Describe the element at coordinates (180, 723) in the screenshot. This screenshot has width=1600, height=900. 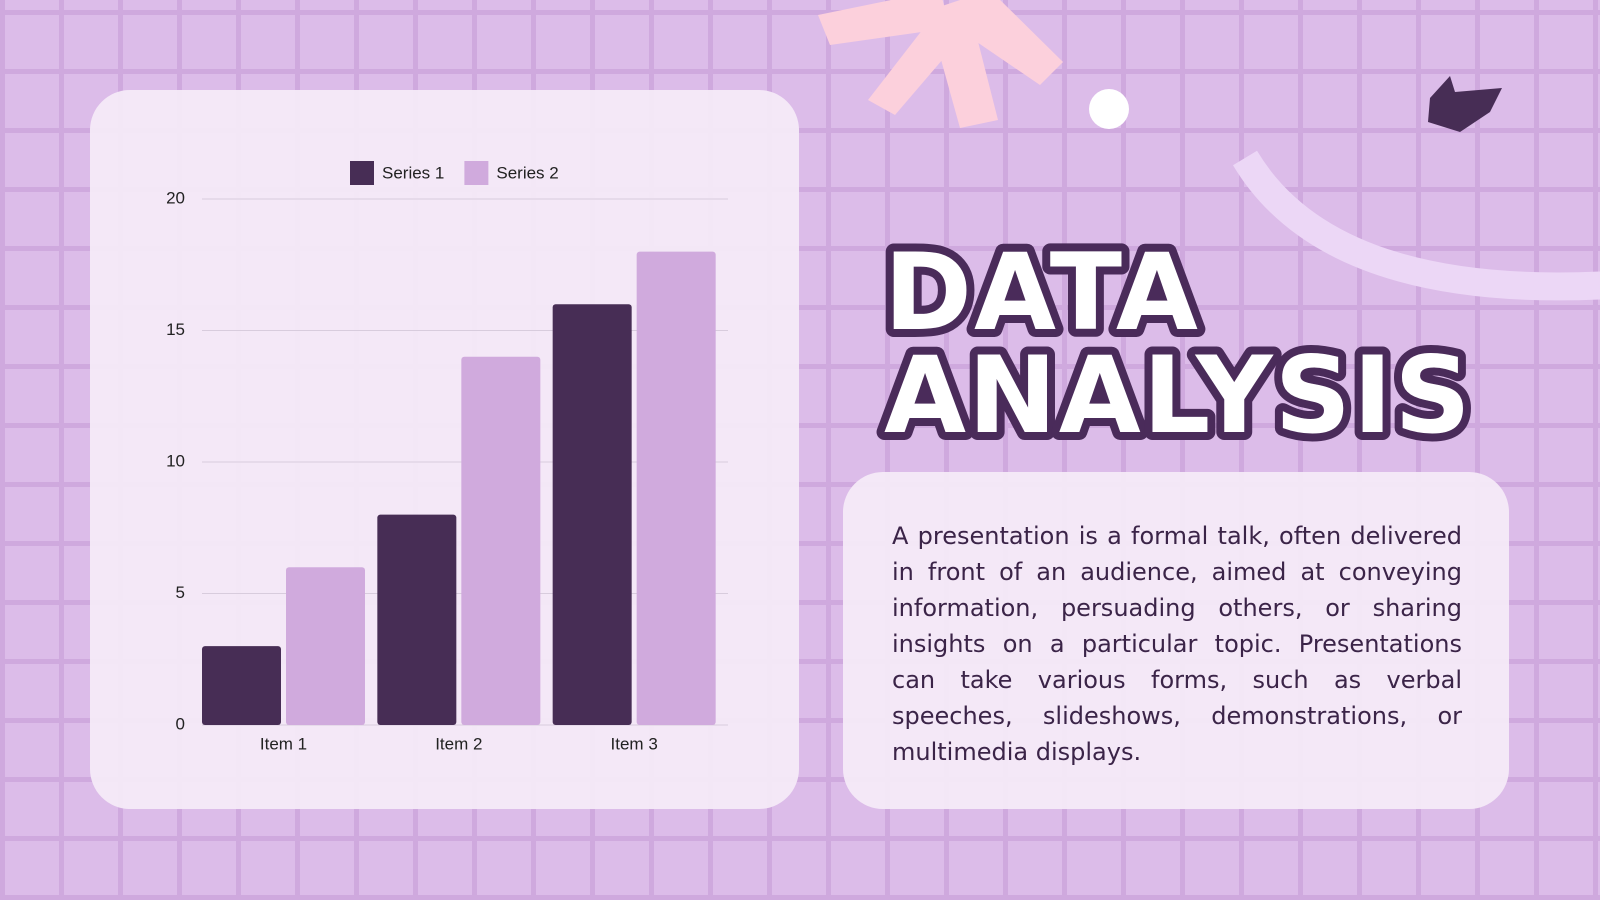
I see `y-tick-label: 0` at that location.